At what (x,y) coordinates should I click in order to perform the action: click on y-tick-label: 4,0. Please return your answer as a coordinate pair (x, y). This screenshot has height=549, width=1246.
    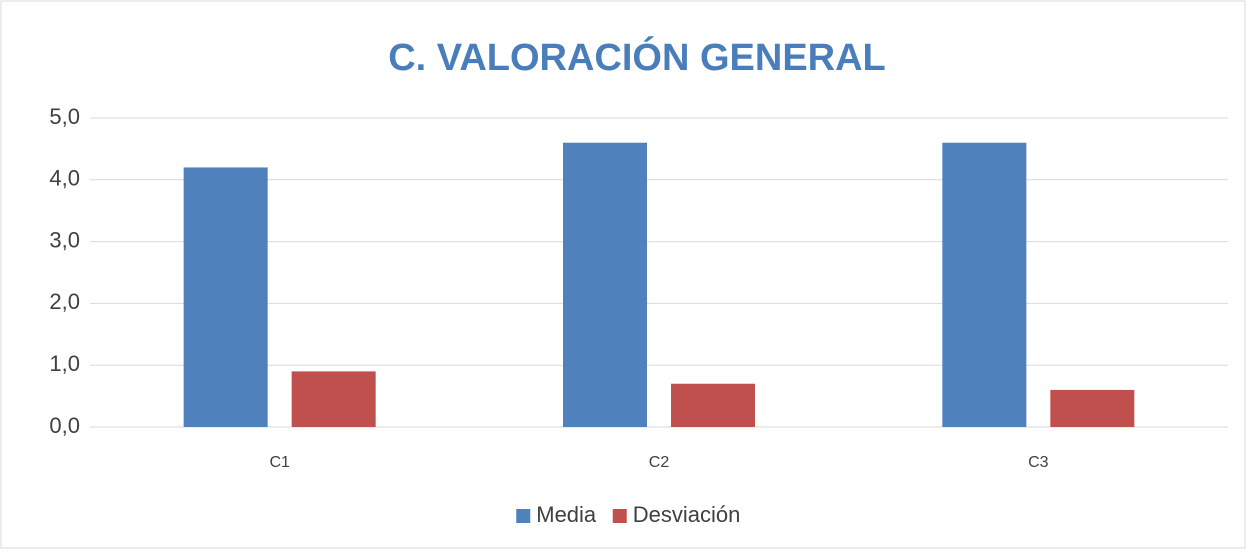
    Looking at the image, I should click on (64, 178).